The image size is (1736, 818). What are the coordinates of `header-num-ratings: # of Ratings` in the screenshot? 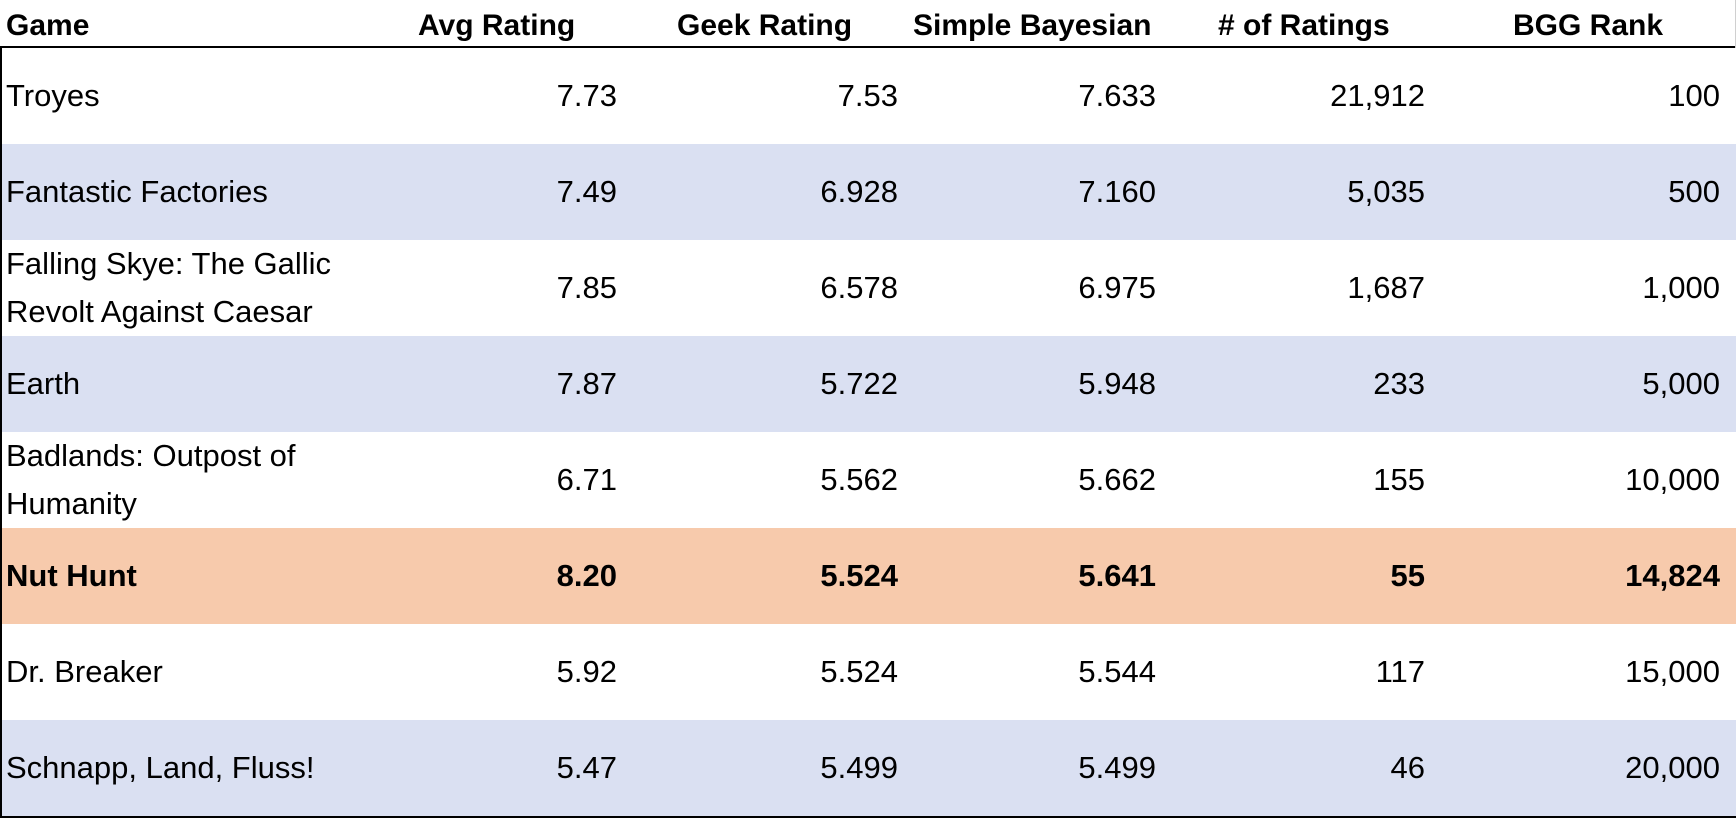 It's located at (1304, 25).